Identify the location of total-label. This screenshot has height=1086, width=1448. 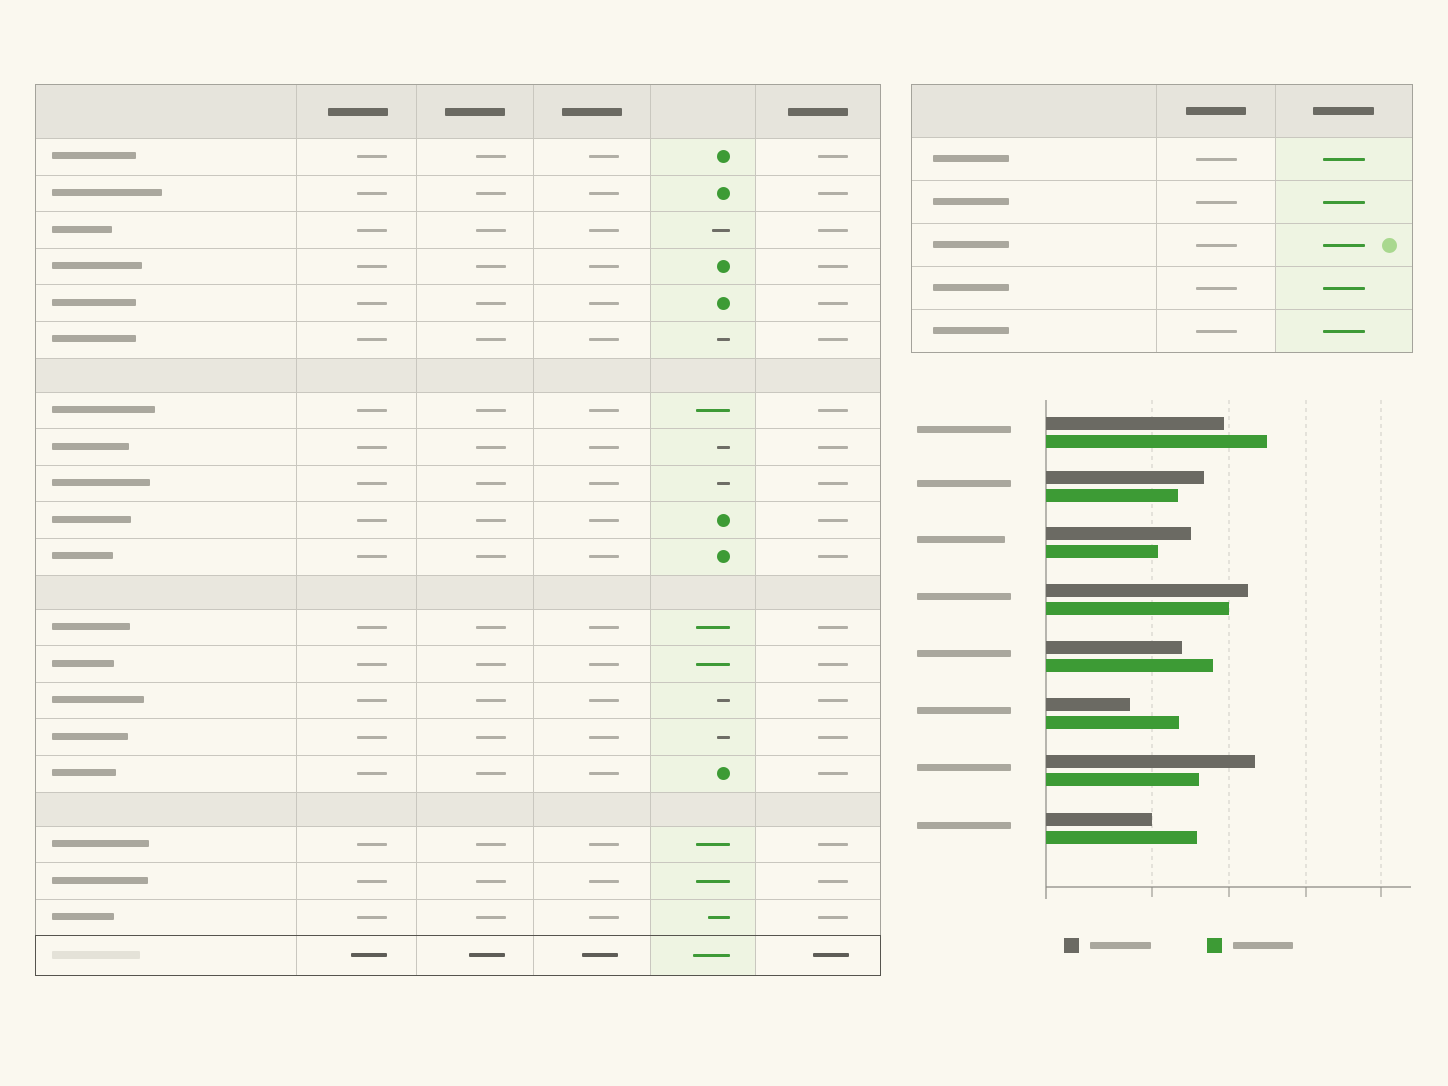
(96, 955).